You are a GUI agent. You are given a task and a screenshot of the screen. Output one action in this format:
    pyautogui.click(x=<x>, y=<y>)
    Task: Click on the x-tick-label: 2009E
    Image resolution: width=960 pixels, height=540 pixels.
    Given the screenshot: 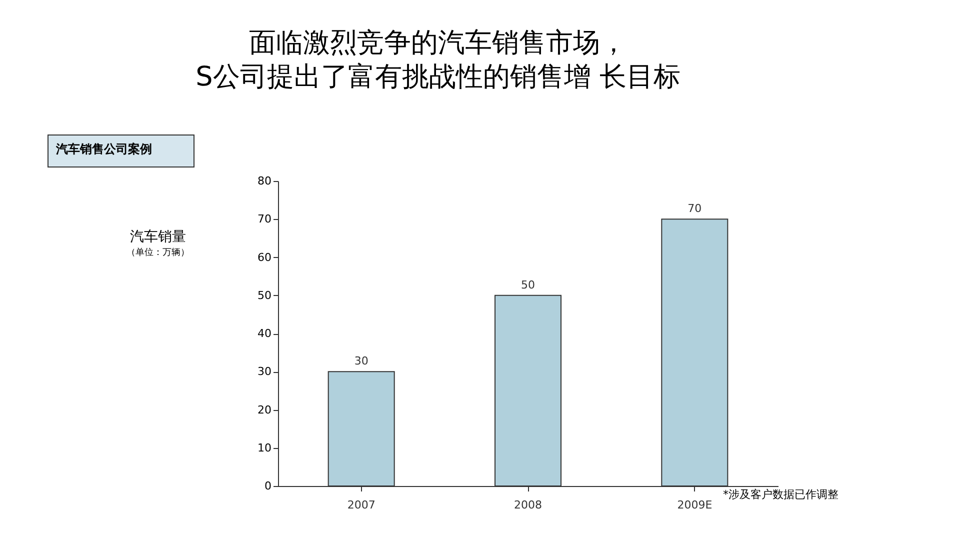 What is the action you would take?
    pyautogui.click(x=694, y=505)
    